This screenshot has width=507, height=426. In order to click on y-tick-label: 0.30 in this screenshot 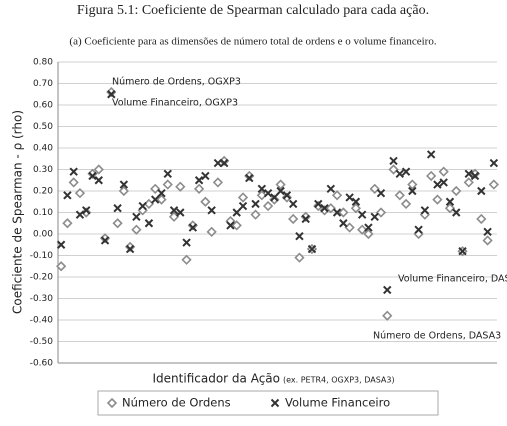, I will do `click(43, 170)`.